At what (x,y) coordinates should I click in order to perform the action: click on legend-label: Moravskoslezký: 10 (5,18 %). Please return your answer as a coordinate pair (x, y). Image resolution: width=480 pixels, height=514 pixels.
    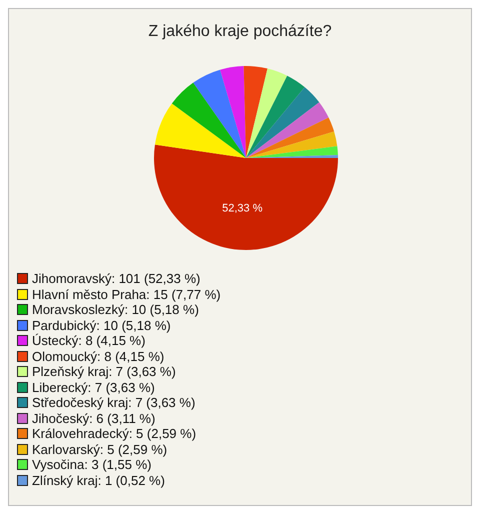
    Looking at the image, I should click on (115, 310).